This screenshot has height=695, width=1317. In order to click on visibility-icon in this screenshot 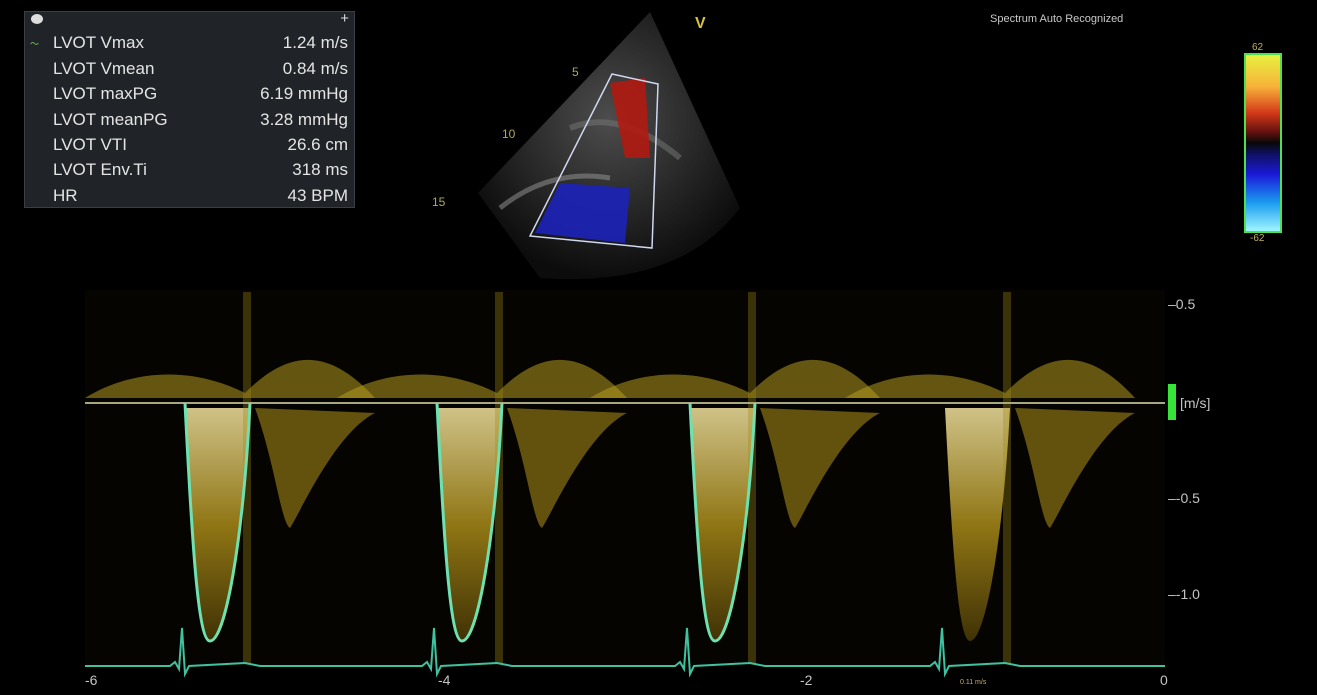, I will do `click(37, 19)`.